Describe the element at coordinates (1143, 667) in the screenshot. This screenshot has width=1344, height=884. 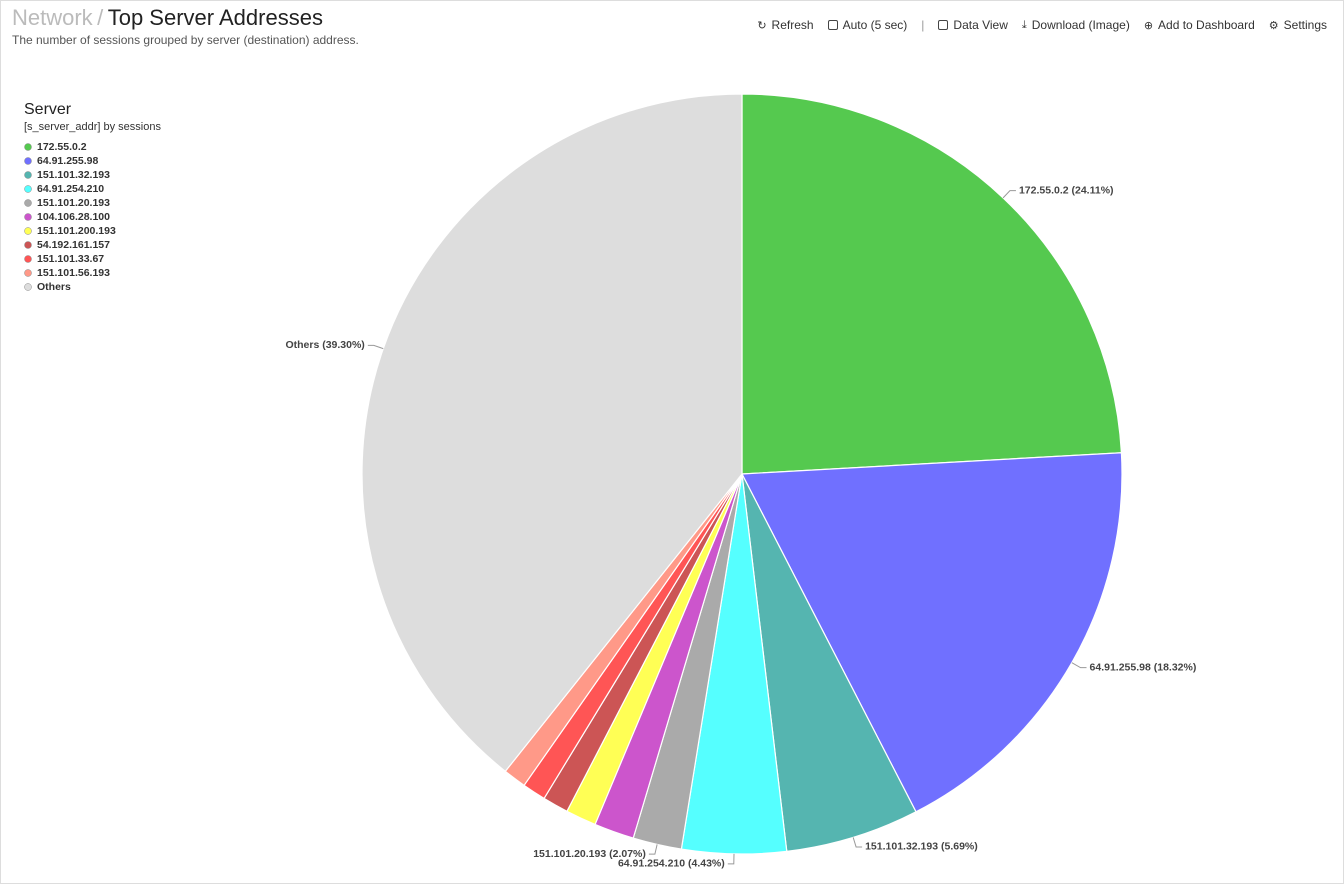
I see `slice-label: 64.91.255.98 (18.32%)` at that location.